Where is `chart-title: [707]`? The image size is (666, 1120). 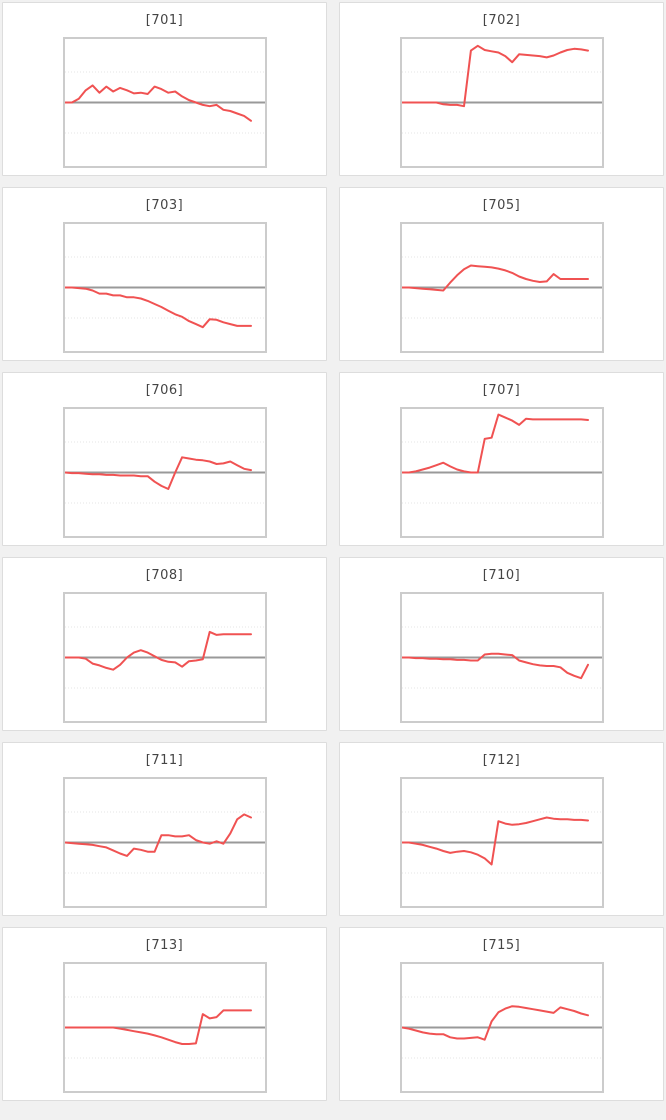 chart-title: [707] is located at coordinates (501, 390).